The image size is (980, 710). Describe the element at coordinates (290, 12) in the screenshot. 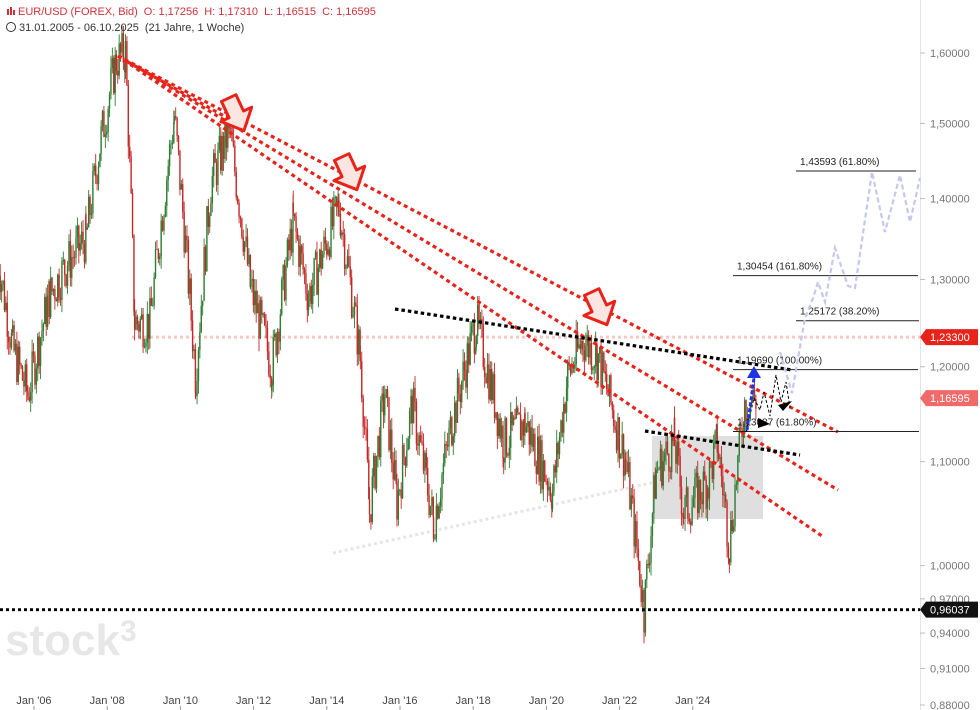

I see `ohlc-low: L: 1,16515` at that location.